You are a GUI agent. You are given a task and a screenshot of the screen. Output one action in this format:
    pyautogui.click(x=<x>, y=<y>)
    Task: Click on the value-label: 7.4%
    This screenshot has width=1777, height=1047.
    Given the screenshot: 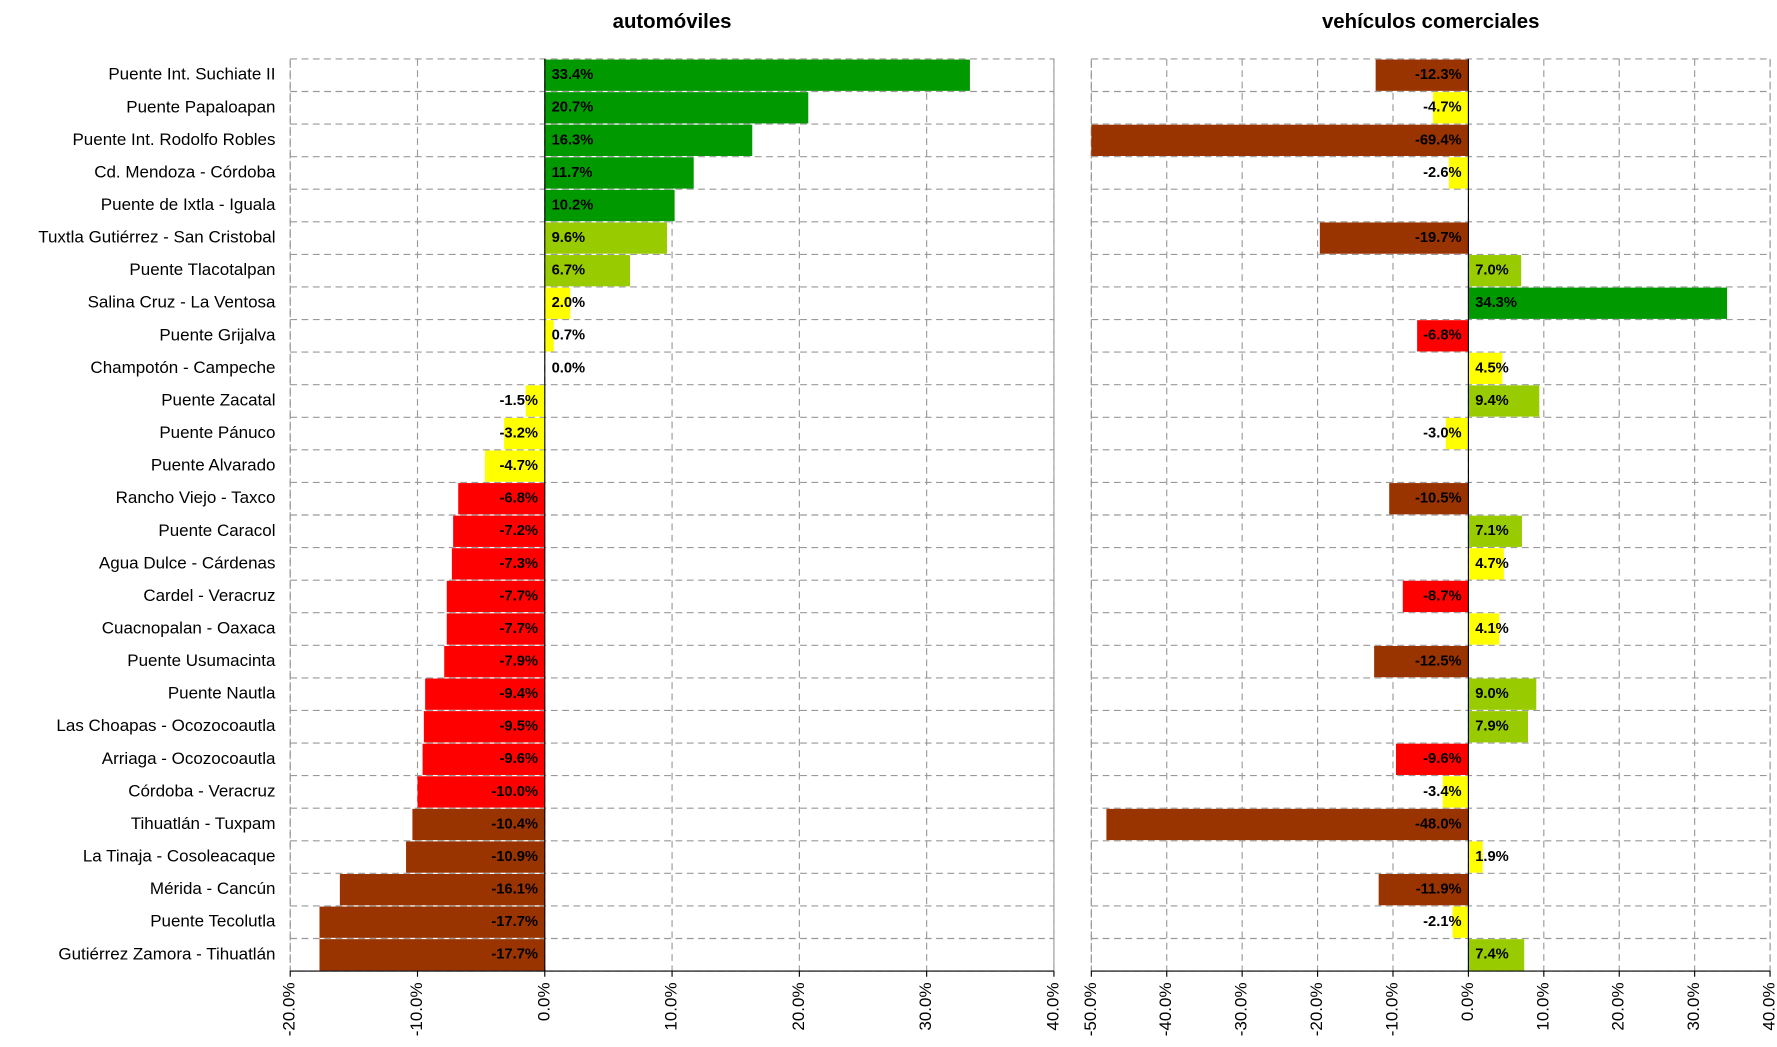 What is the action you would take?
    pyautogui.click(x=1492, y=955)
    